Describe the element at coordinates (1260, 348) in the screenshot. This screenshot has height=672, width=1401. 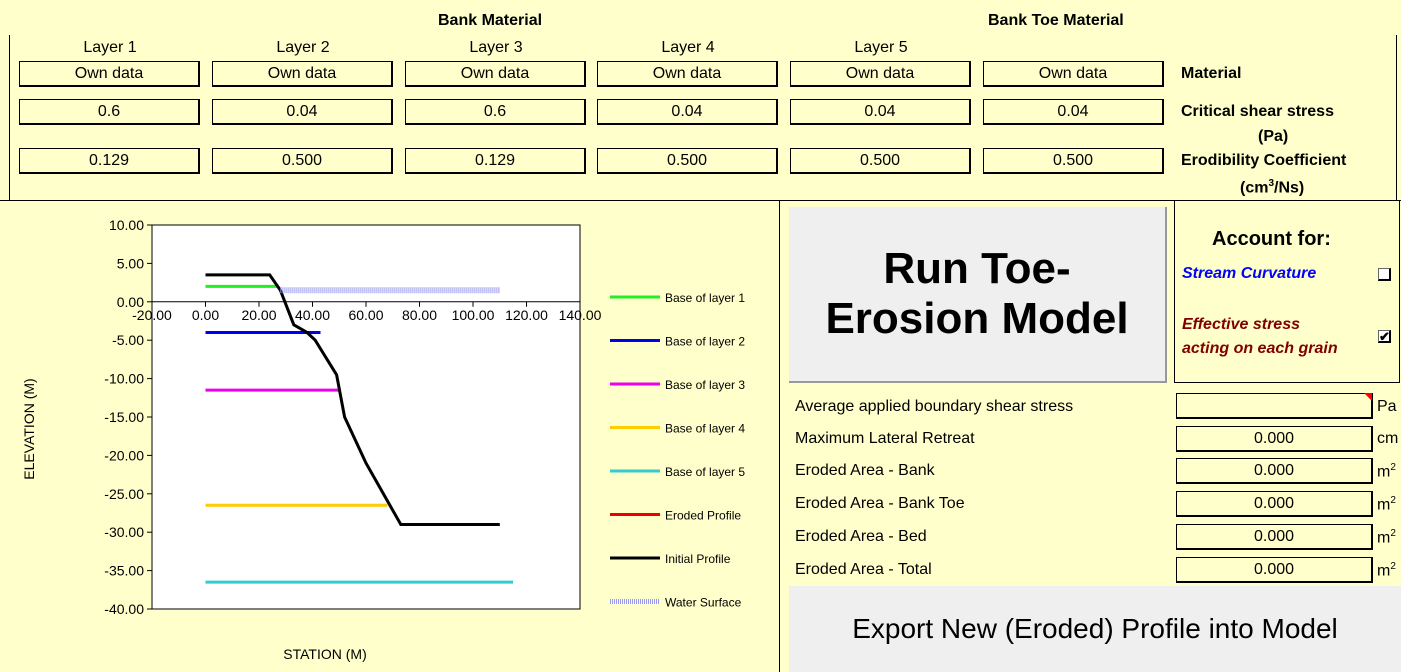
I see `effective-stress-label-2: acting on each grain` at that location.